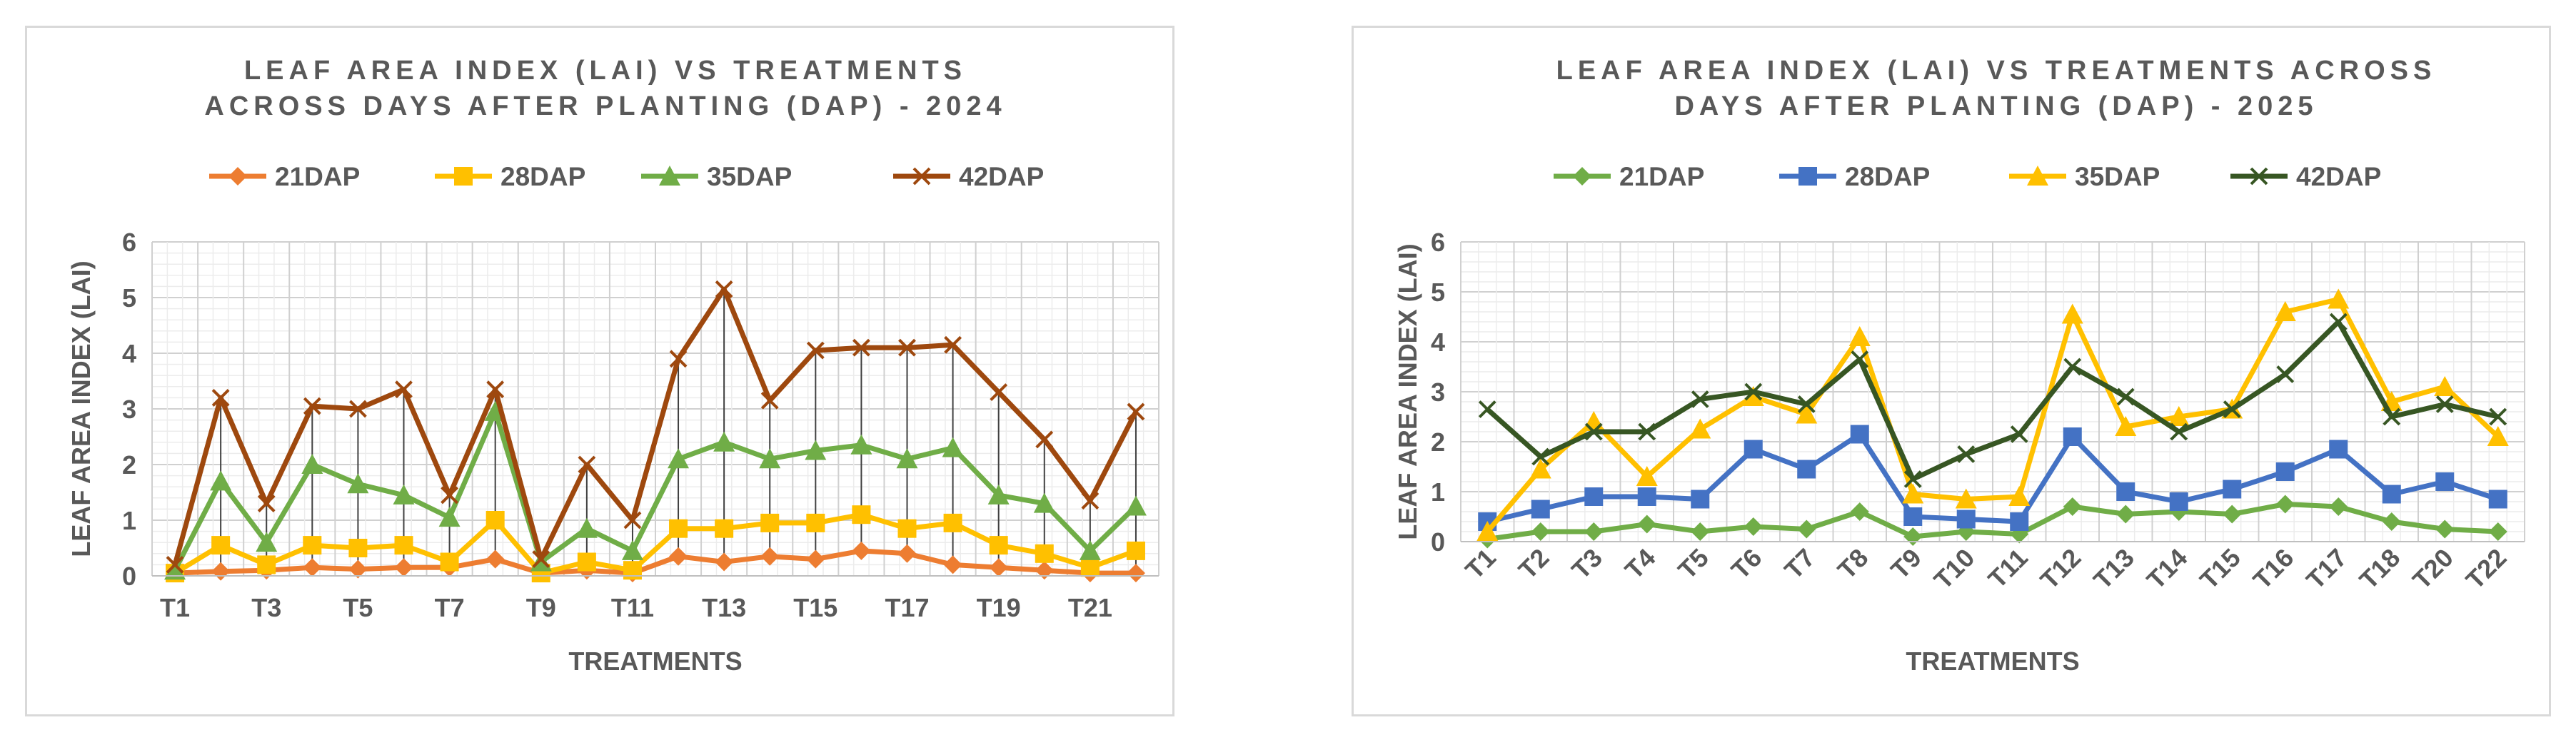 The height and width of the screenshot is (740, 2576). What do you see at coordinates (724, 607) in the screenshot?
I see `x-tick-label: T13` at bounding box center [724, 607].